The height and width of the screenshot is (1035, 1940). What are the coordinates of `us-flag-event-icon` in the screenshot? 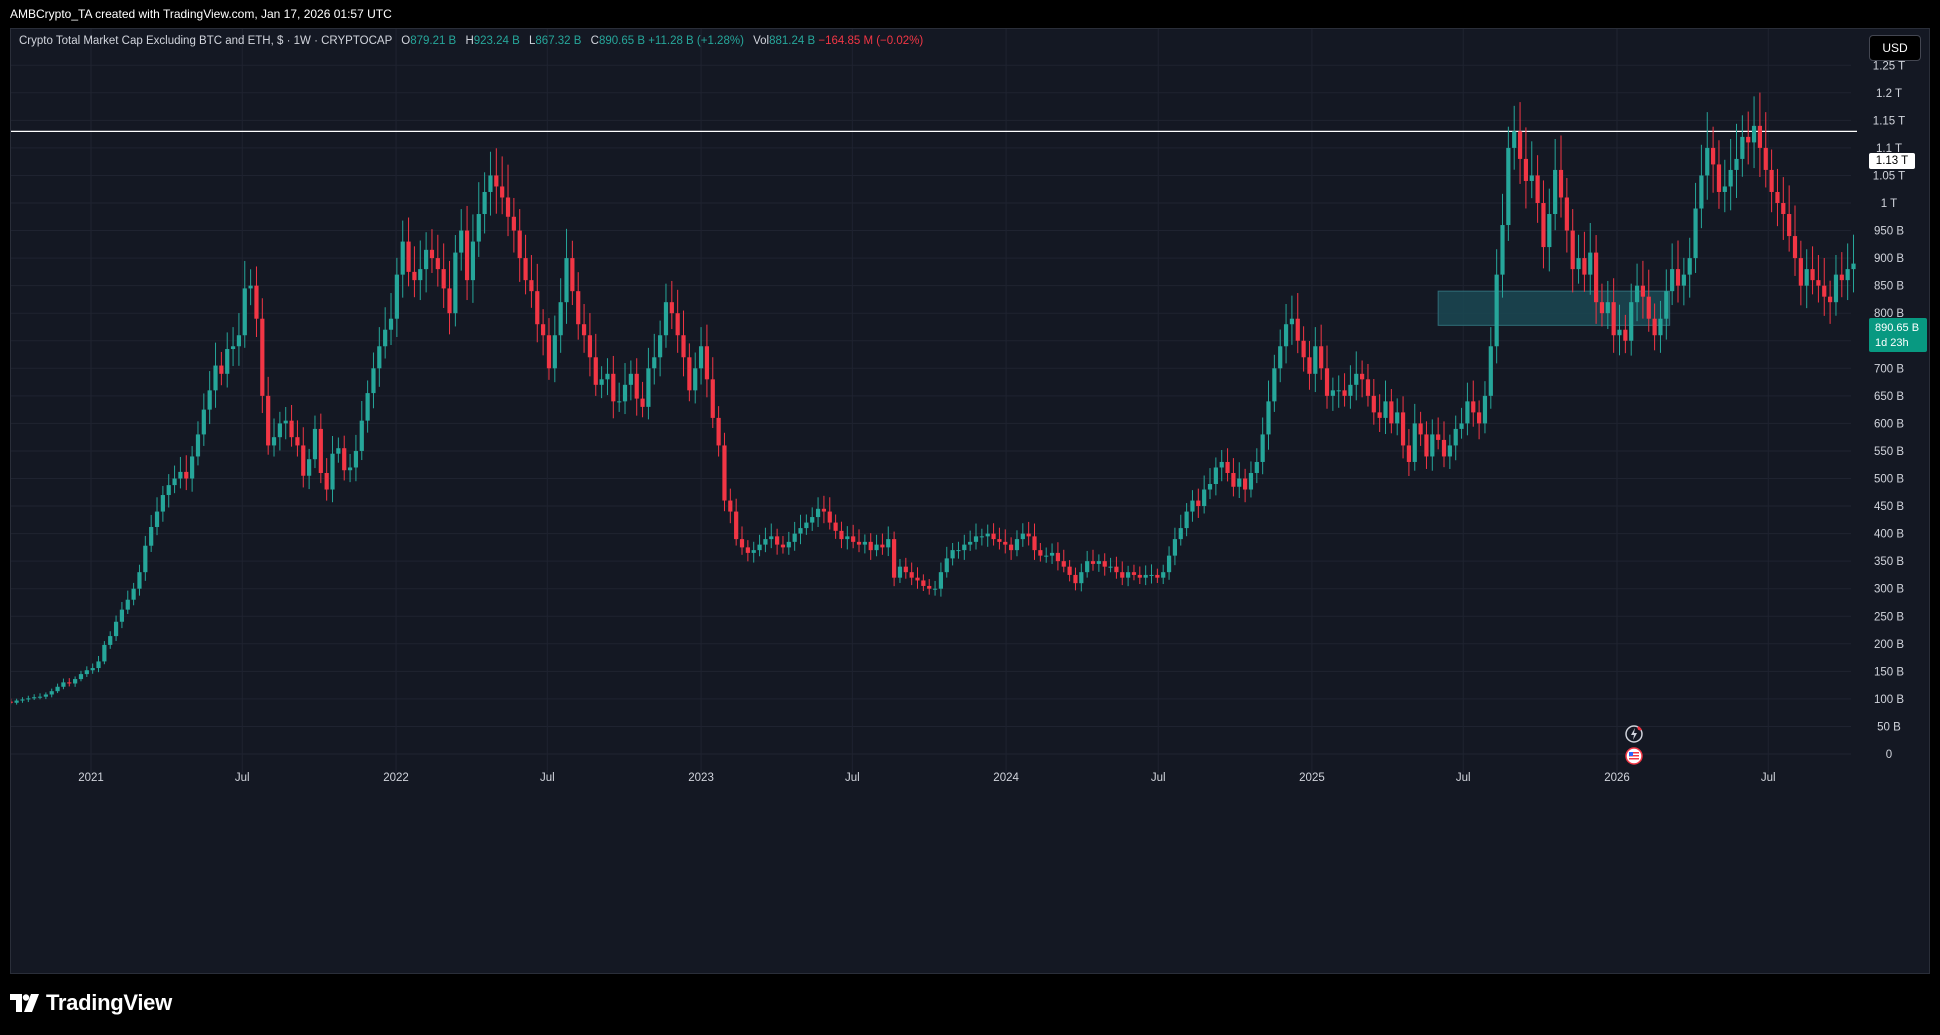 It's located at (1634, 756).